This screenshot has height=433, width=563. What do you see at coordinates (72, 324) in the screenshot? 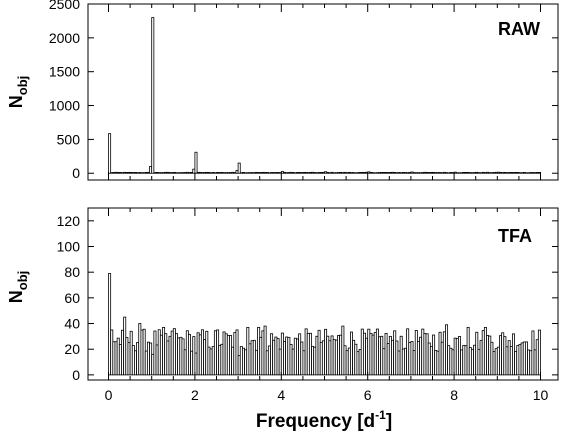
I see `y-tick-label: 40` at bounding box center [72, 324].